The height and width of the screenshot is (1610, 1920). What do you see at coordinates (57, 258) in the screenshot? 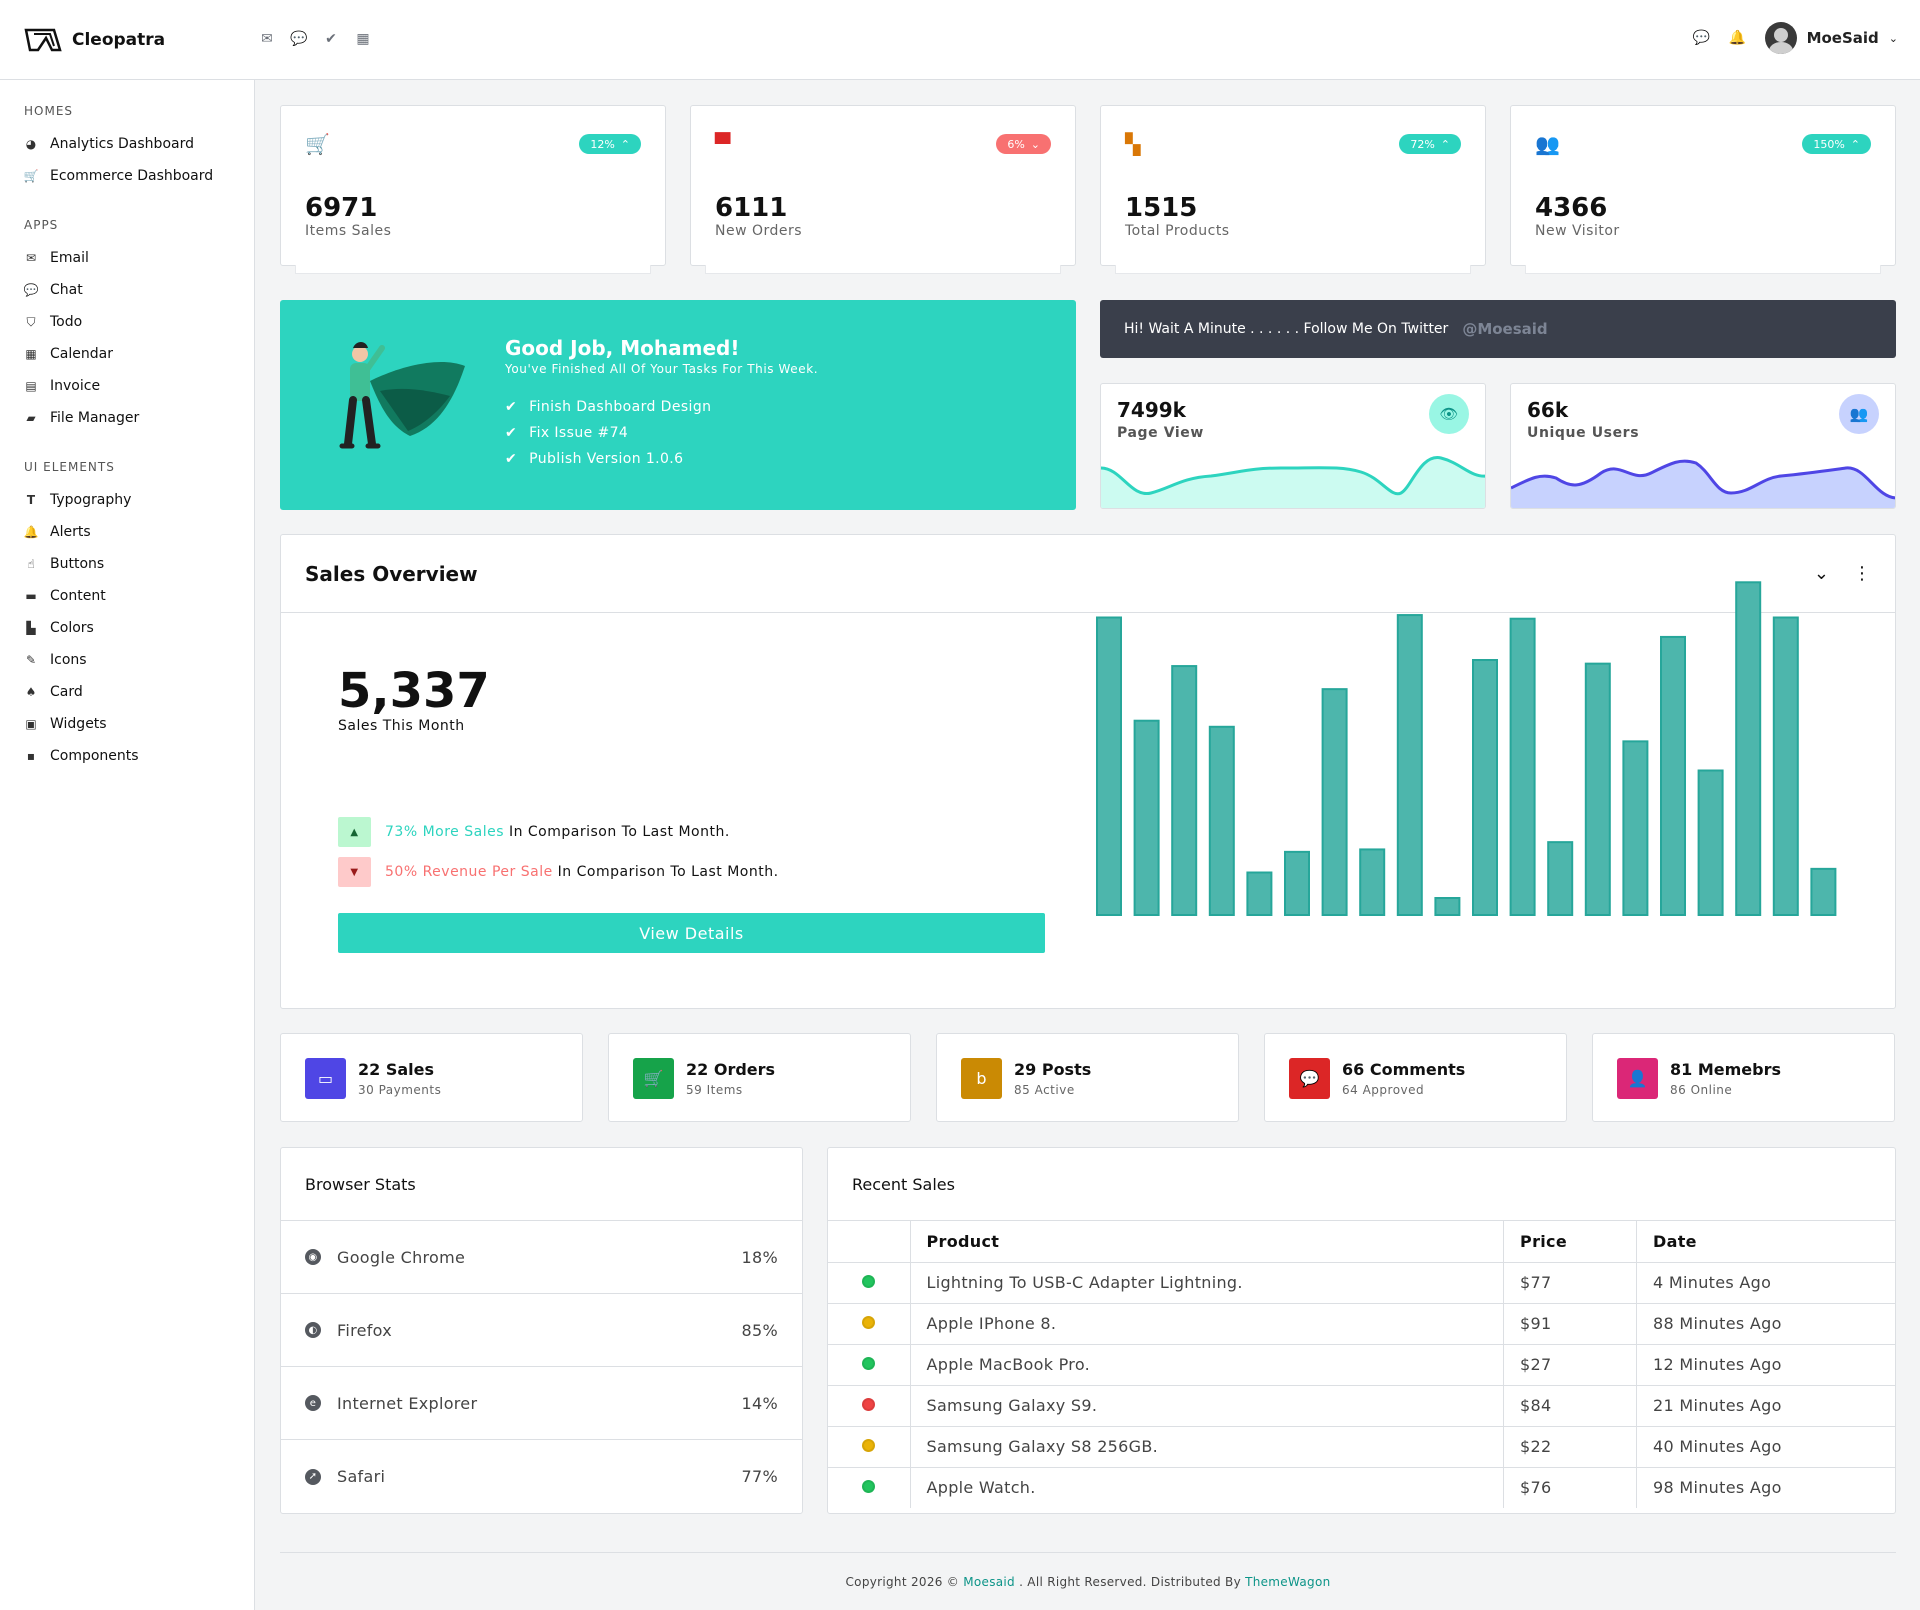
I see `sidebar-item-email: ✉ Email` at bounding box center [57, 258].